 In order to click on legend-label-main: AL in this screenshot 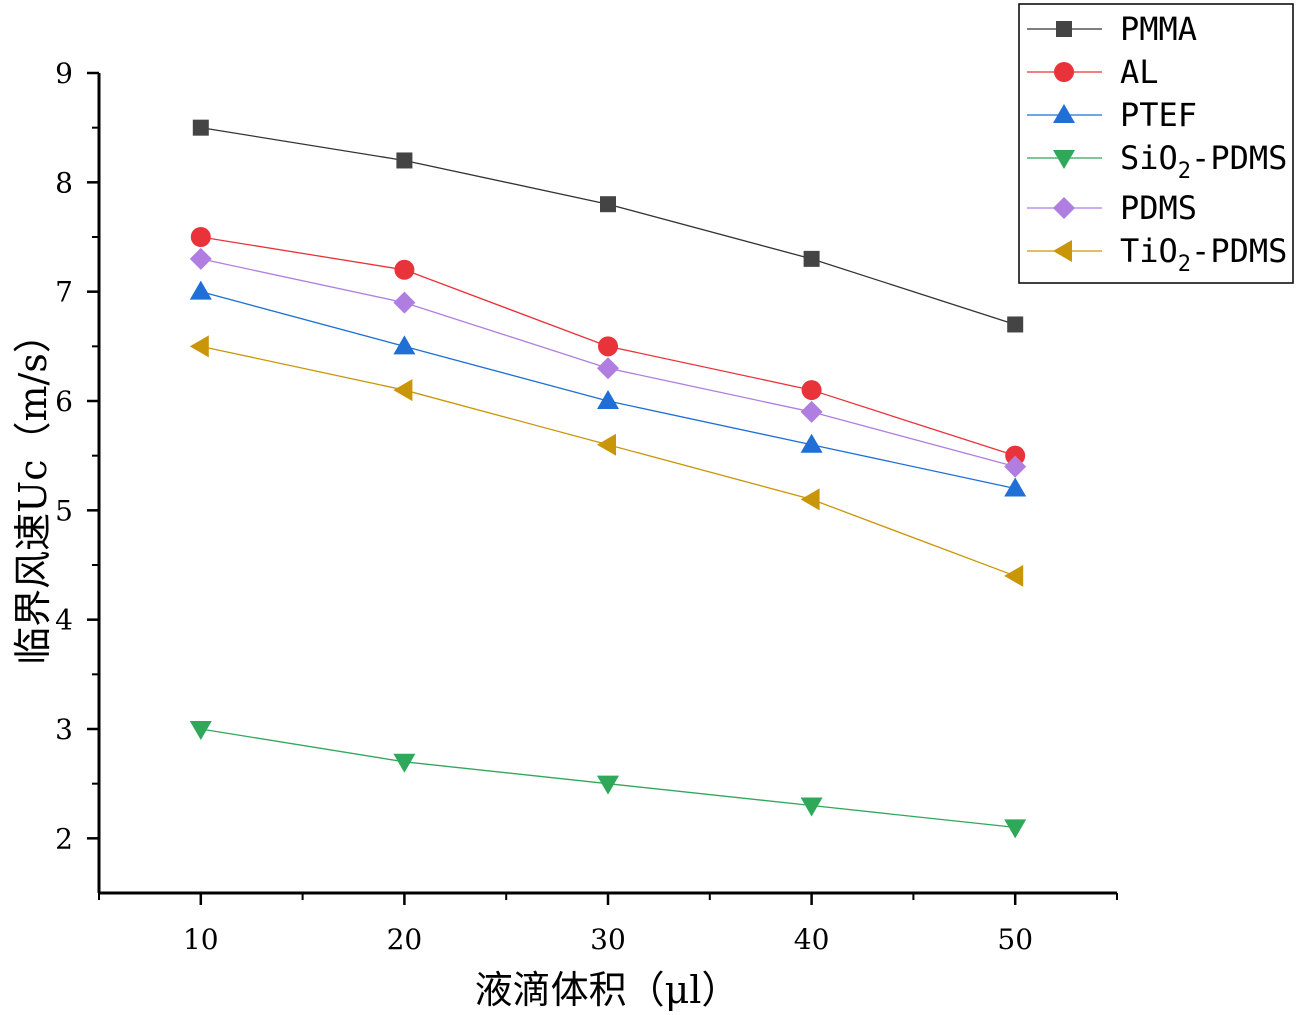, I will do `click(1139, 72)`.